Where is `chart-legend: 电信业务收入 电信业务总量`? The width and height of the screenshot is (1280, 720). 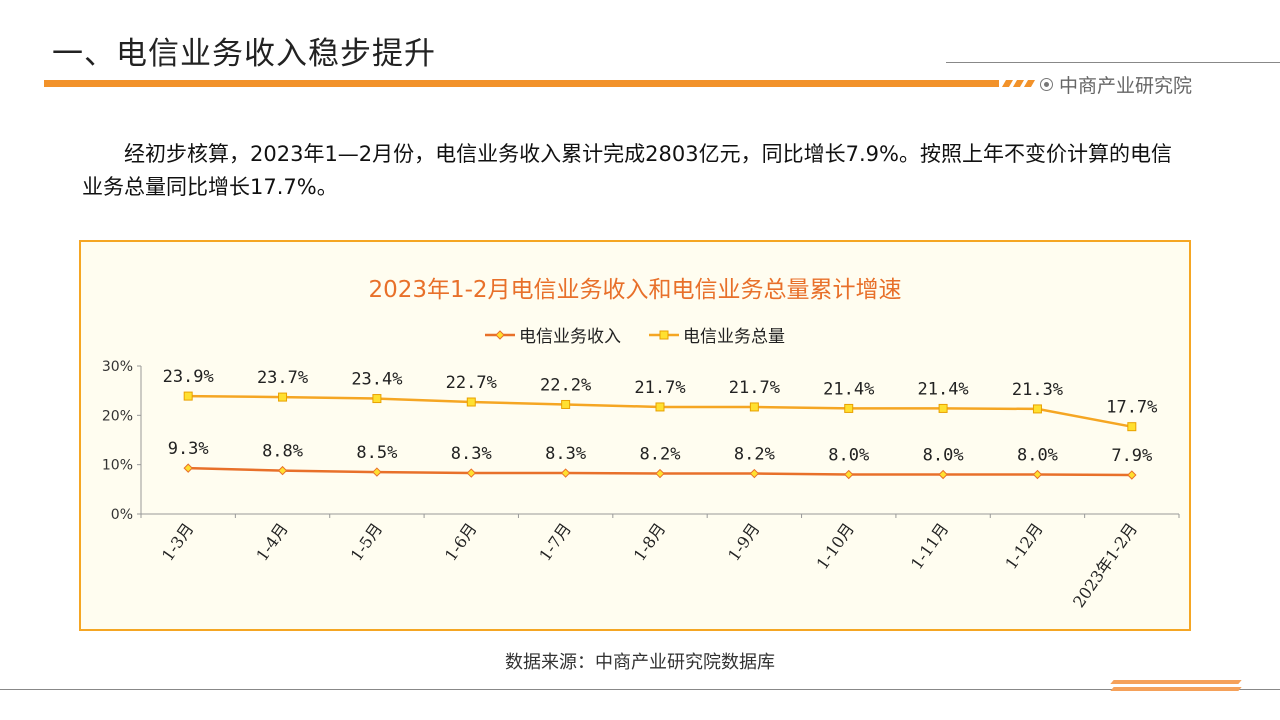
chart-legend: 电信业务收入 电信业务总量 is located at coordinates (635, 334).